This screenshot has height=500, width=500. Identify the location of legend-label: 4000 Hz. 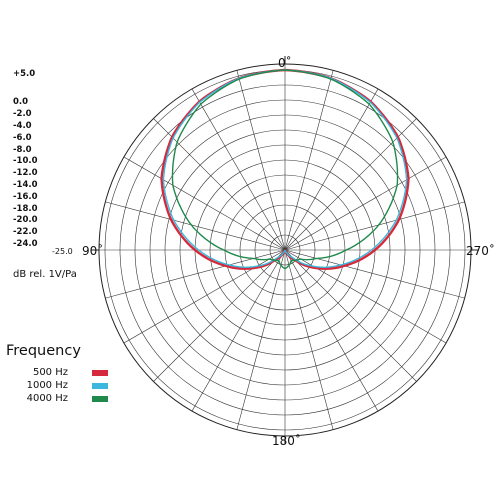
(47, 398).